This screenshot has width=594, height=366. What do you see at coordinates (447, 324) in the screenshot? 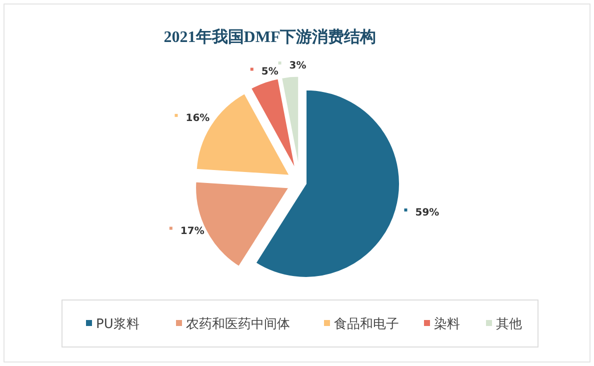
I see `legend-label: 染料` at bounding box center [447, 324].